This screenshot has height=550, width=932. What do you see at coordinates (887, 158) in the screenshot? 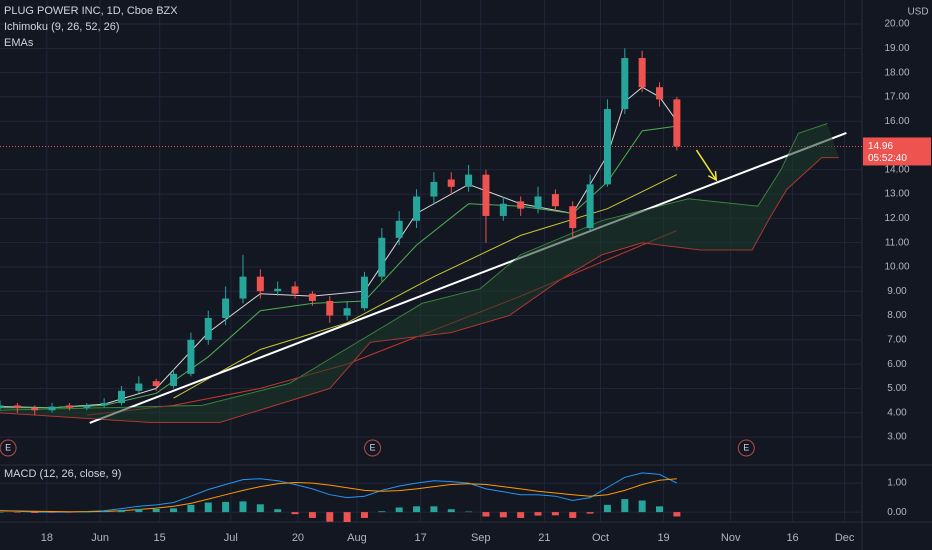
I see `countdown-label: 05:52:40` at bounding box center [887, 158].